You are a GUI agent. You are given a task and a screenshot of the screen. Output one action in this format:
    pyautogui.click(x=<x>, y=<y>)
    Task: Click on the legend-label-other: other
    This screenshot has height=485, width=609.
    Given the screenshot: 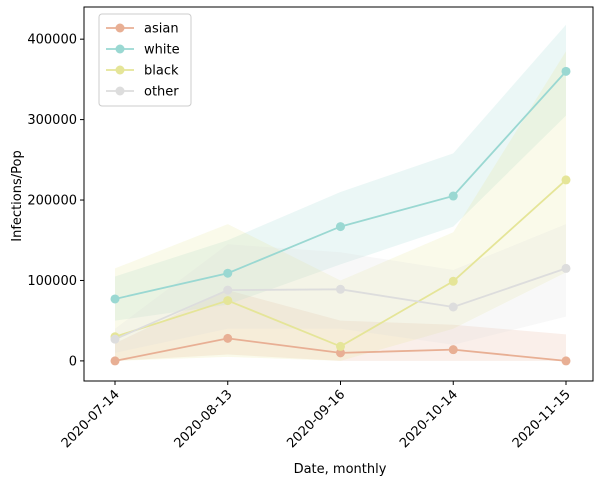 What is the action you would take?
    pyautogui.click(x=161, y=92)
    